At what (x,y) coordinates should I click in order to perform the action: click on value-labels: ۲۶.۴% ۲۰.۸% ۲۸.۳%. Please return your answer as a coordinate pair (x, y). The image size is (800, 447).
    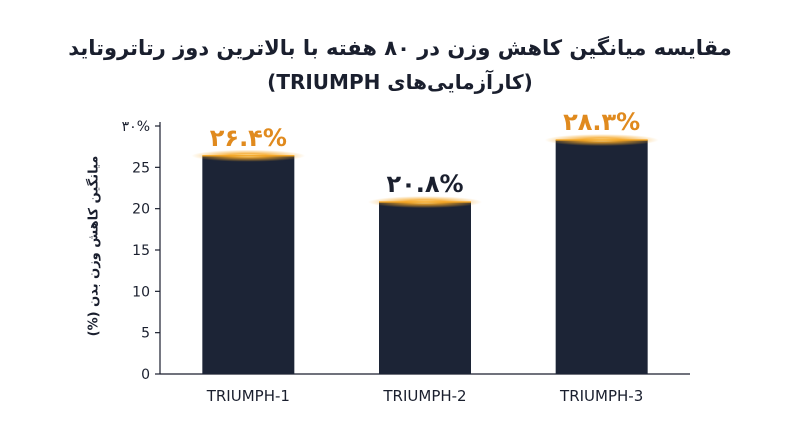
    Looking at the image, I should click on (425, 153).